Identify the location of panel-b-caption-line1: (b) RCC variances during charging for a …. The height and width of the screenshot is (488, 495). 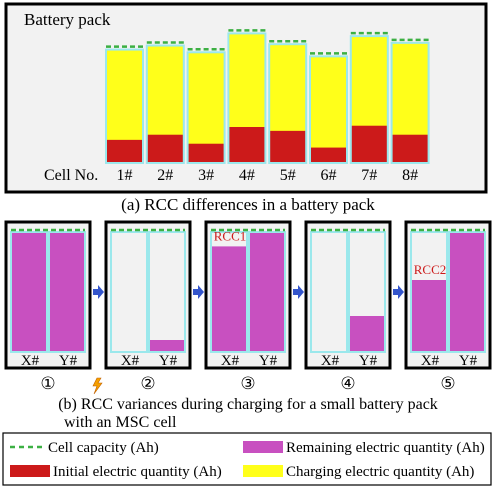
(248, 404).